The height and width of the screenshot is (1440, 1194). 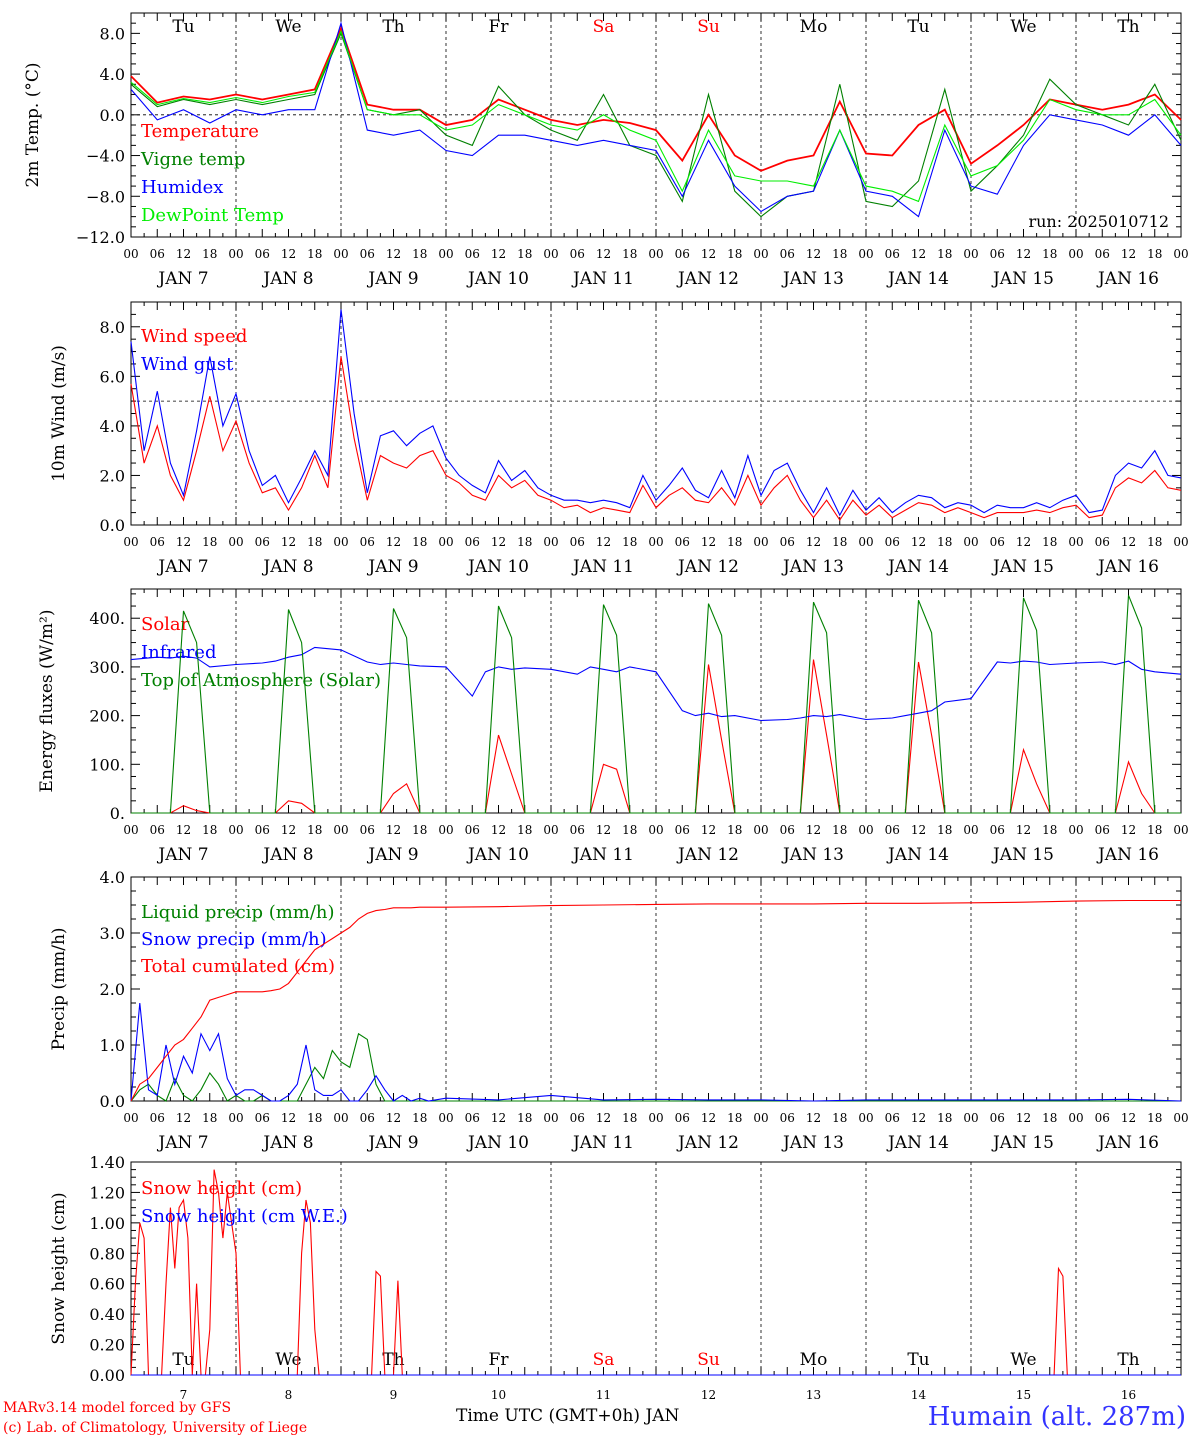 I want to click on legend-entry: Snow precip (mm/h), so click(x=234, y=939).